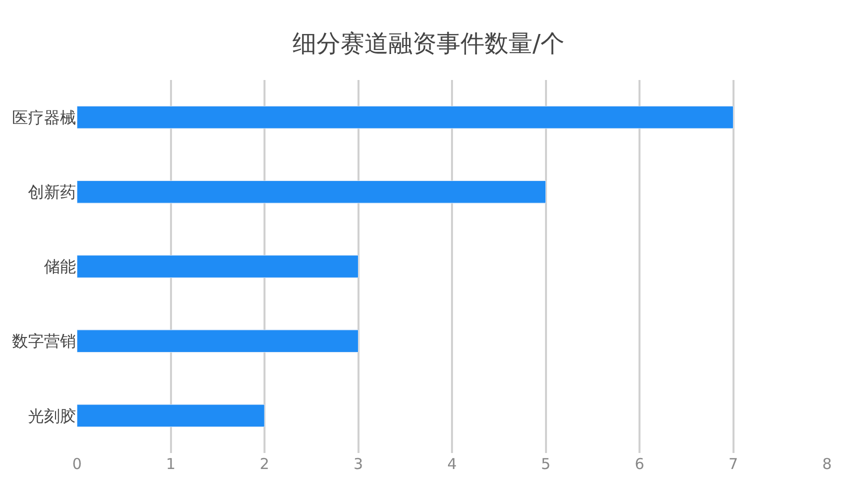 Image resolution: width=857 pixels, height=493 pixels. What do you see at coordinates (60, 266) in the screenshot?
I see `y-tick-label: 储能` at bounding box center [60, 266].